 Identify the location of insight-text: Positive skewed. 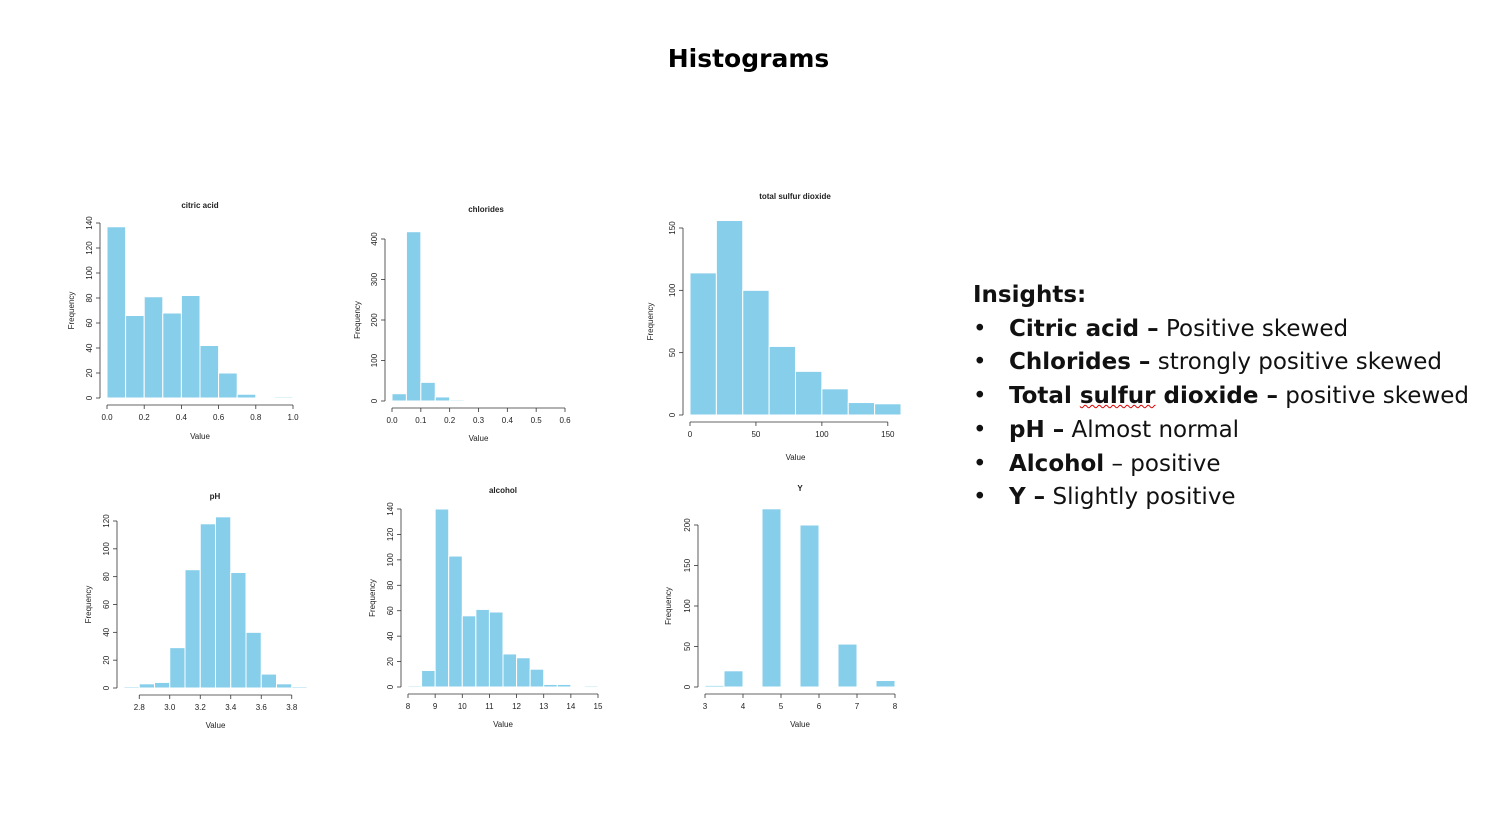
(1253, 328).